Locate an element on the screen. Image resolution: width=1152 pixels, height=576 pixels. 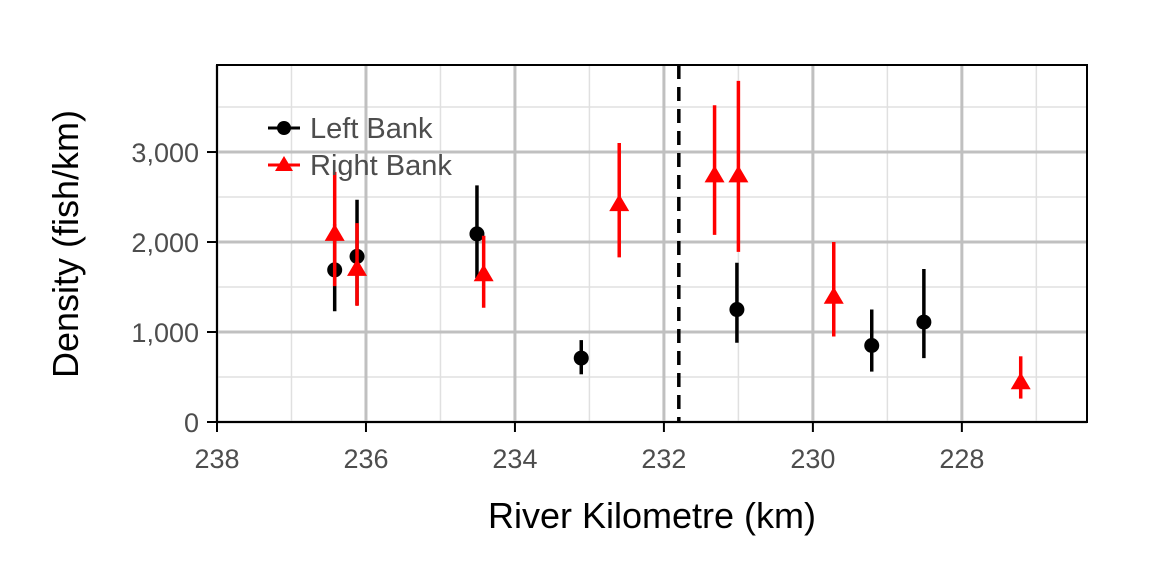
legend-circle-icon is located at coordinates (284, 128).